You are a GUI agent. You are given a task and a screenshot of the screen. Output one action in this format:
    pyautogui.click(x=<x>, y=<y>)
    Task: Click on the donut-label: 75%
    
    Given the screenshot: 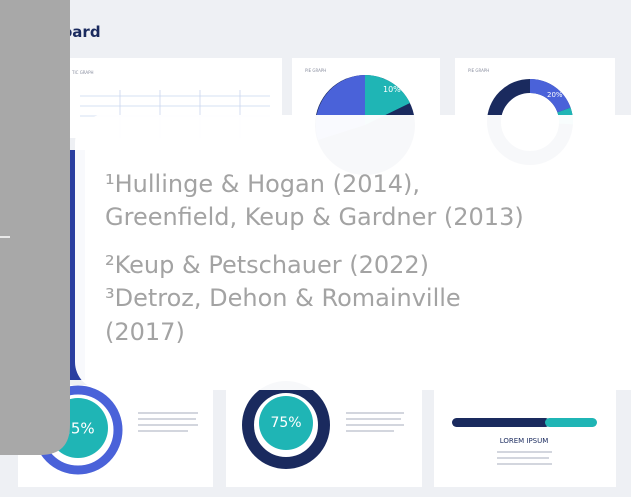 What is the action you would take?
    pyautogui.click(x=285, y=423)
    